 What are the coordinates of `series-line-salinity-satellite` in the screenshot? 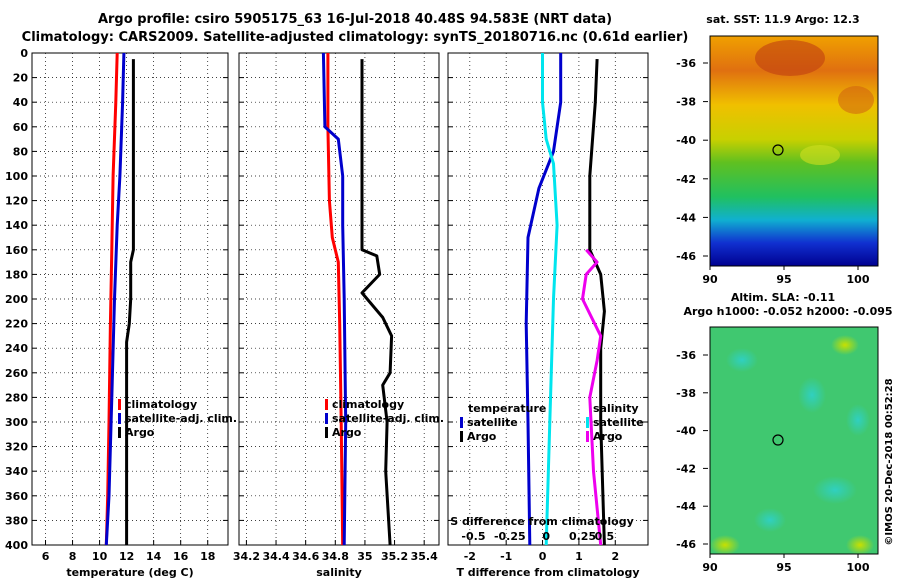 It's located at (550, 299).